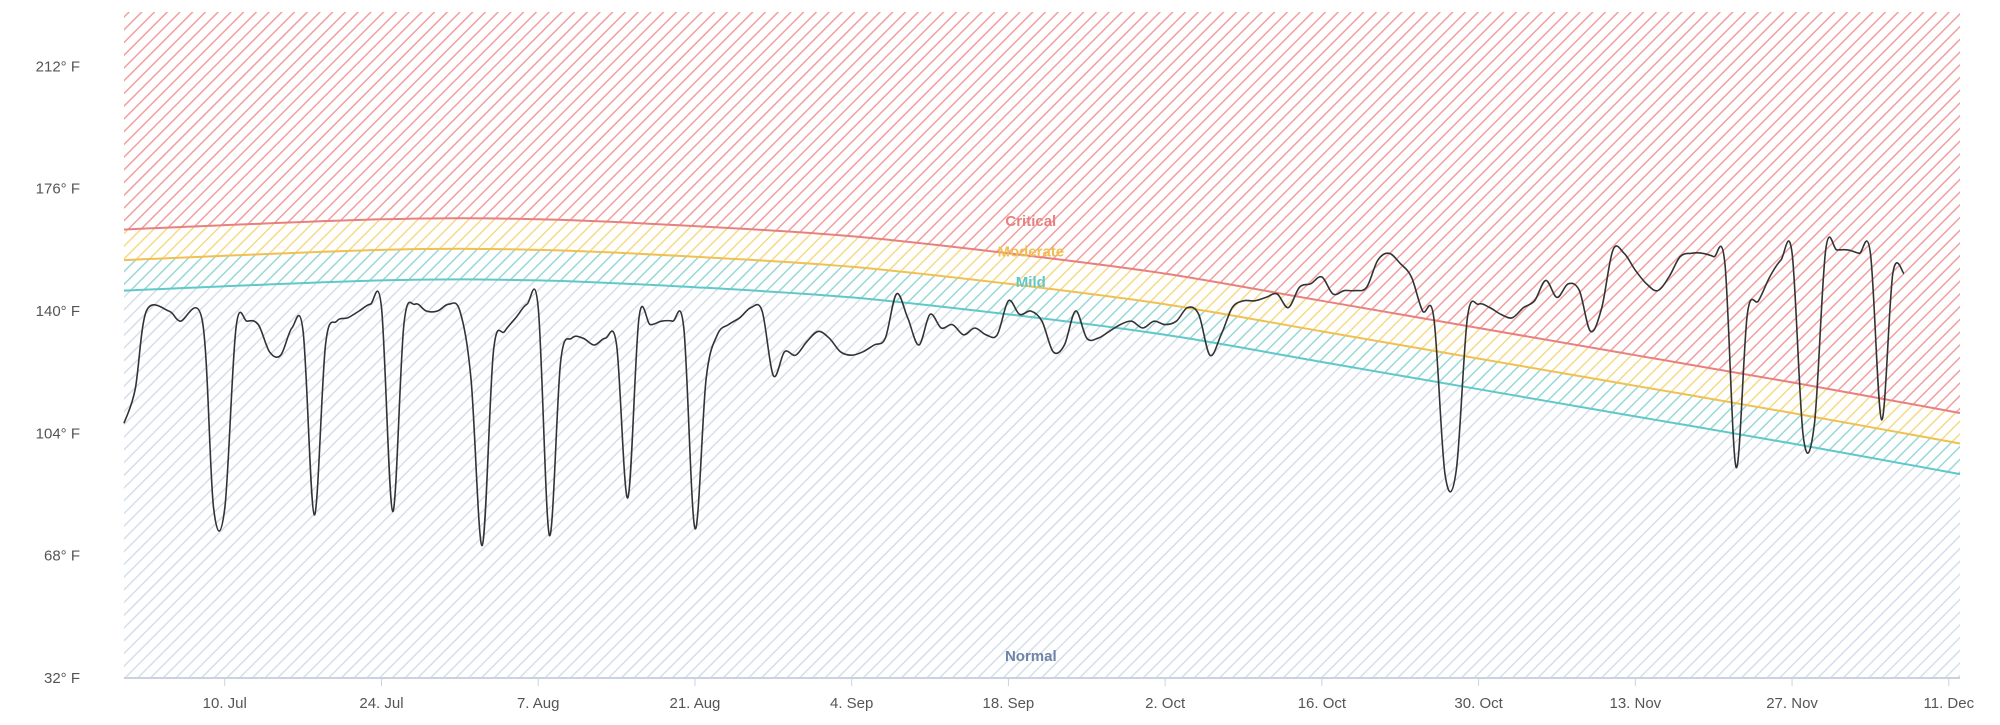 This screenshot has height=725, width=2000. I want to click on band-label-mild: Mild, so click(1031, 282).